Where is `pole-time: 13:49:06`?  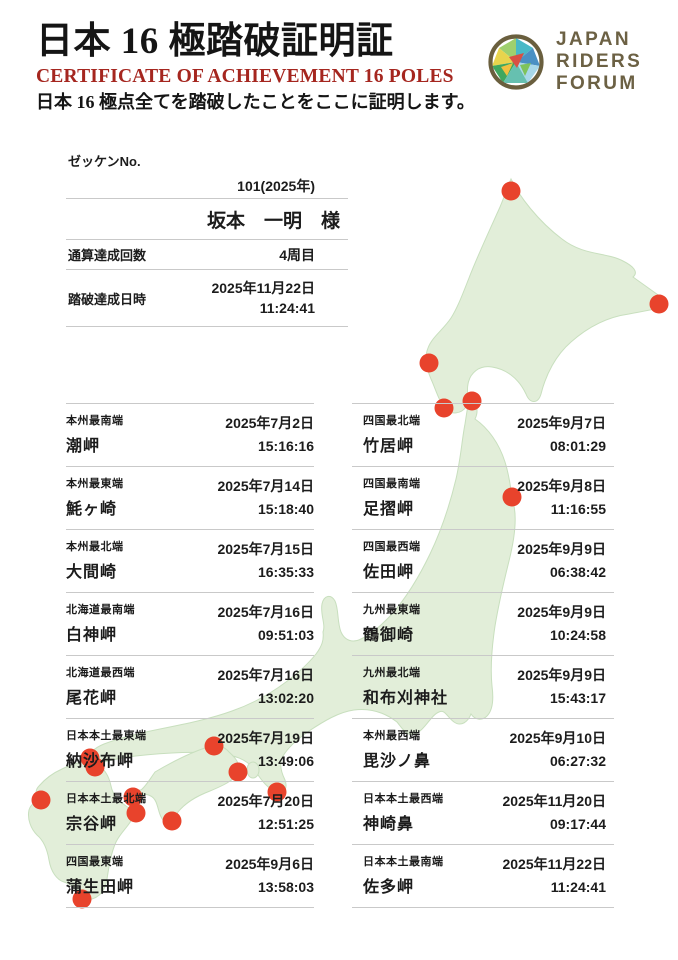 pole-time: 13:49:06 is located at coordinates (285, 761).